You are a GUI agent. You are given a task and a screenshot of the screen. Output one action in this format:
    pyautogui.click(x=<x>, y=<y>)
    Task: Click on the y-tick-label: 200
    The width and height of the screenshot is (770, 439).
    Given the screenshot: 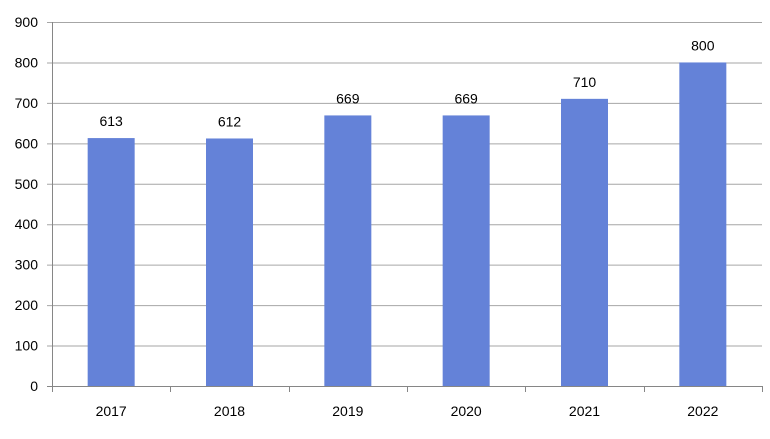 What is the action you would take?
    pyautogui.click(x=27, y=305)
    